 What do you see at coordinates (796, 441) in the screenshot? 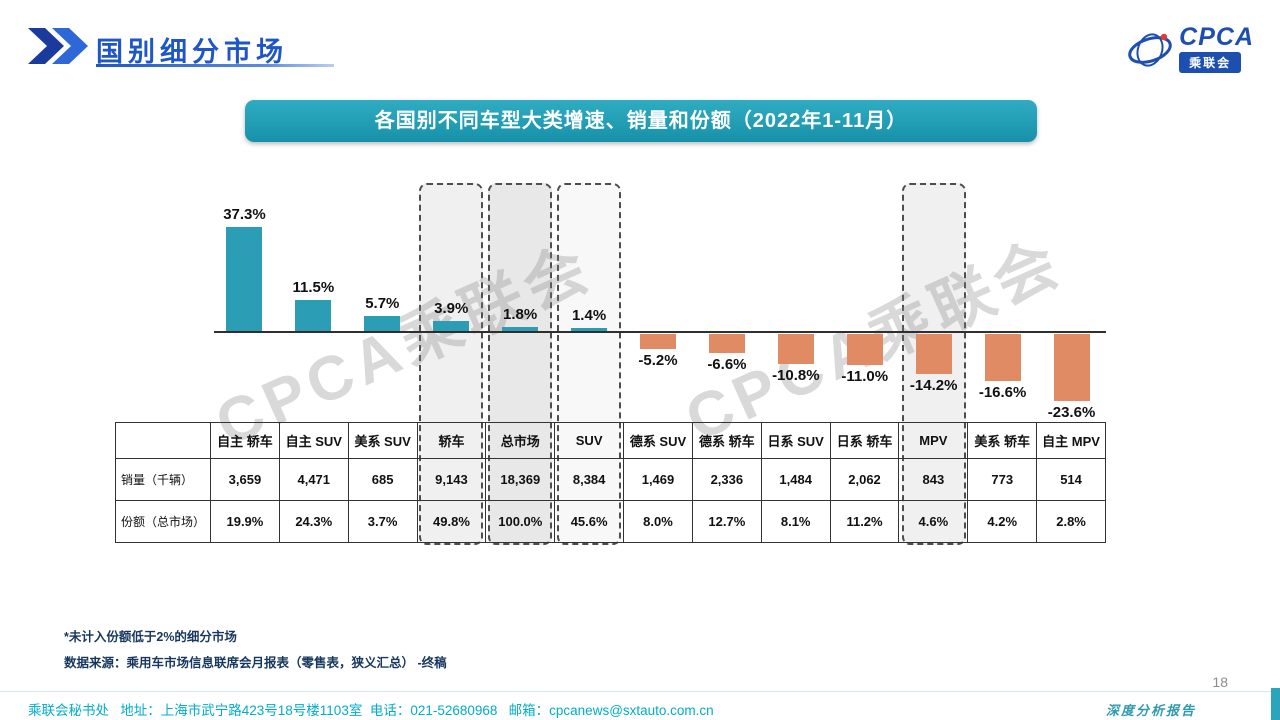
I see `table-header-cell: 日系 SUV` at bounding box center [796, 441].